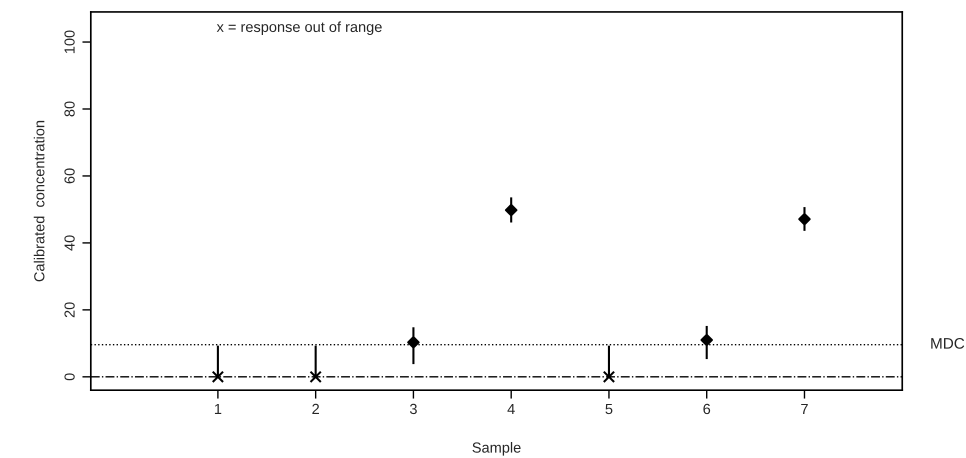  Describe the element at coordinates (69, 176) in the screenshot. I see `y-tick-label: 60` at that location.